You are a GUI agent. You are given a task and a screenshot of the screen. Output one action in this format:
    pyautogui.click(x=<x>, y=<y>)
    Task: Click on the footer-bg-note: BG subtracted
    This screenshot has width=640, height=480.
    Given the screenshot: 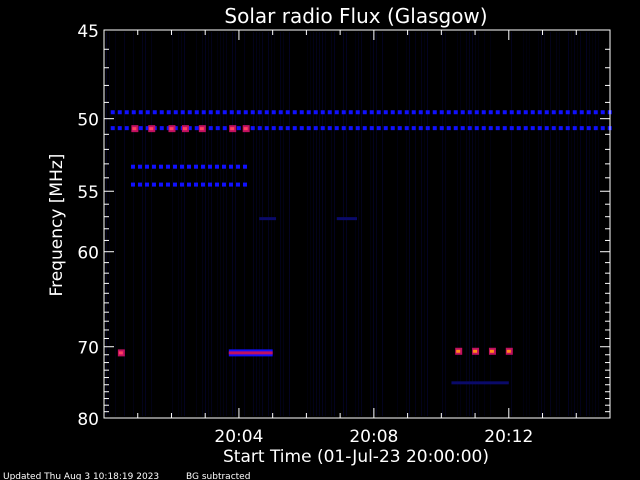 What is the action you would take?
    pyautogui.click(x=218, y=476)
    